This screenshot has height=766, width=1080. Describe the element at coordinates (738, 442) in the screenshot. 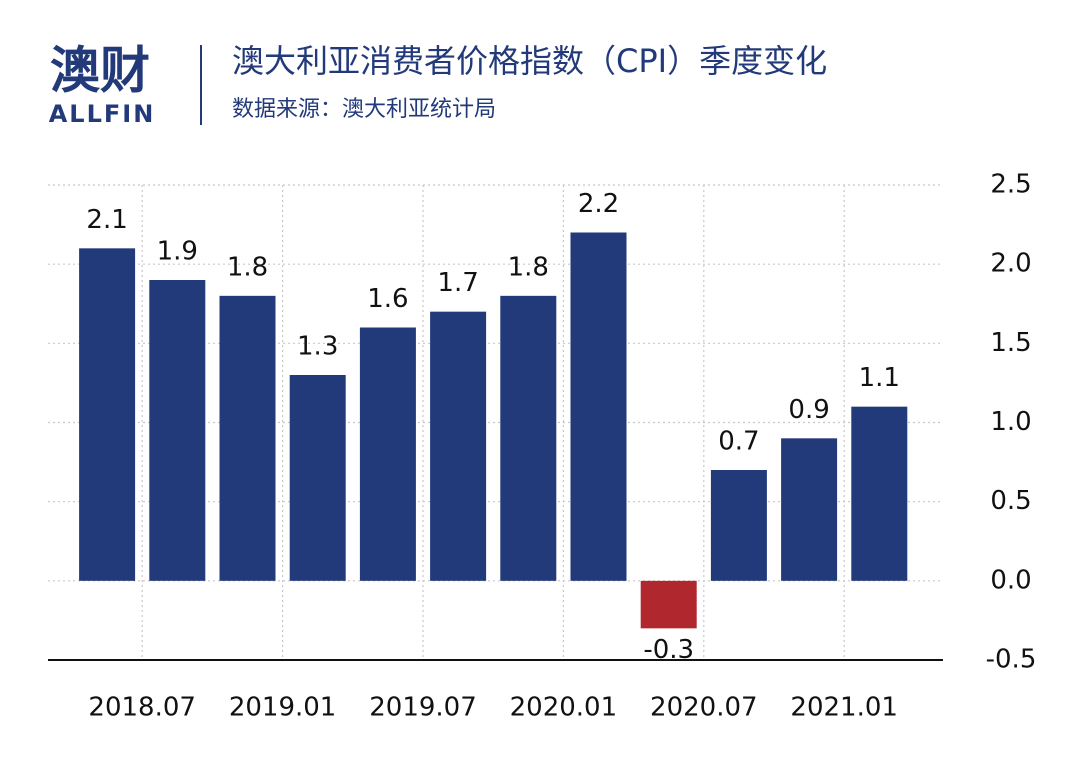

I see `value-label: 0.7` at that location.